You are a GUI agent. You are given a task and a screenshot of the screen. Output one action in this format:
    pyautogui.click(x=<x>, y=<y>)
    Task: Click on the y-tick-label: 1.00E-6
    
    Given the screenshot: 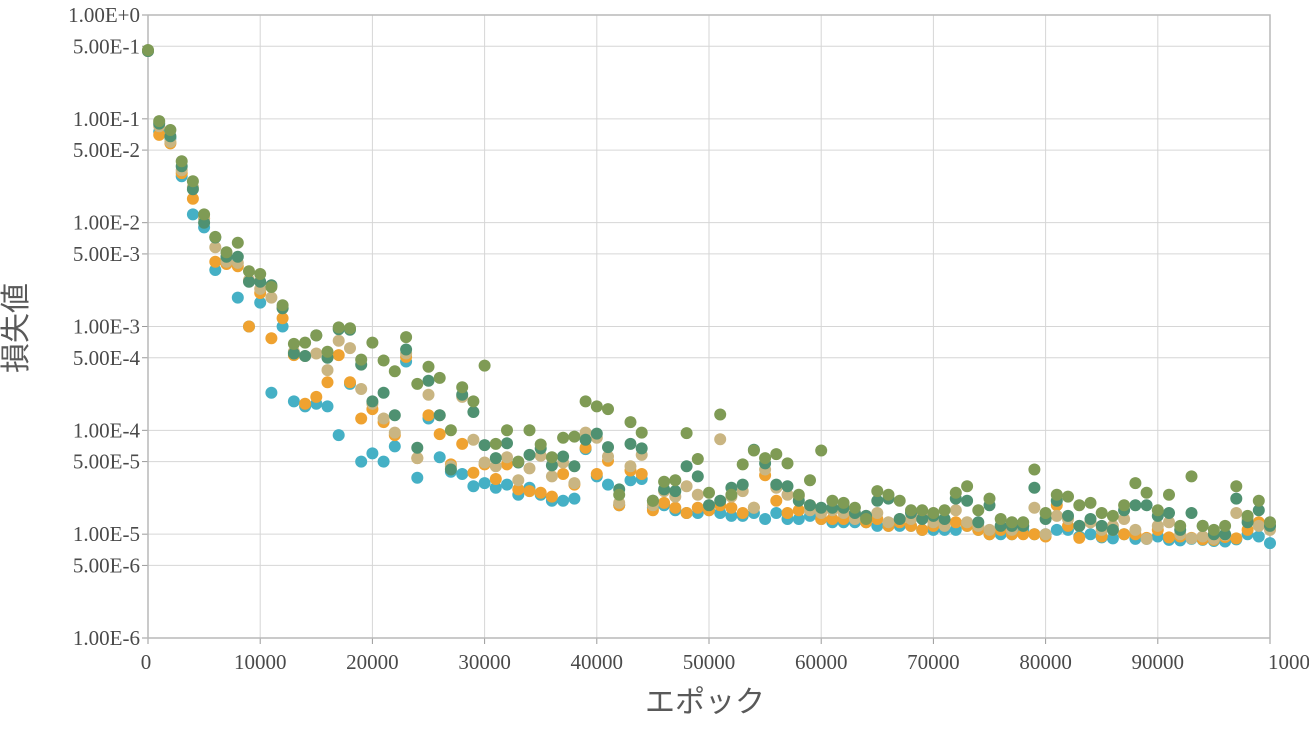 What is the action you would take?
    pyautogui.click(x=106, y=638)
    